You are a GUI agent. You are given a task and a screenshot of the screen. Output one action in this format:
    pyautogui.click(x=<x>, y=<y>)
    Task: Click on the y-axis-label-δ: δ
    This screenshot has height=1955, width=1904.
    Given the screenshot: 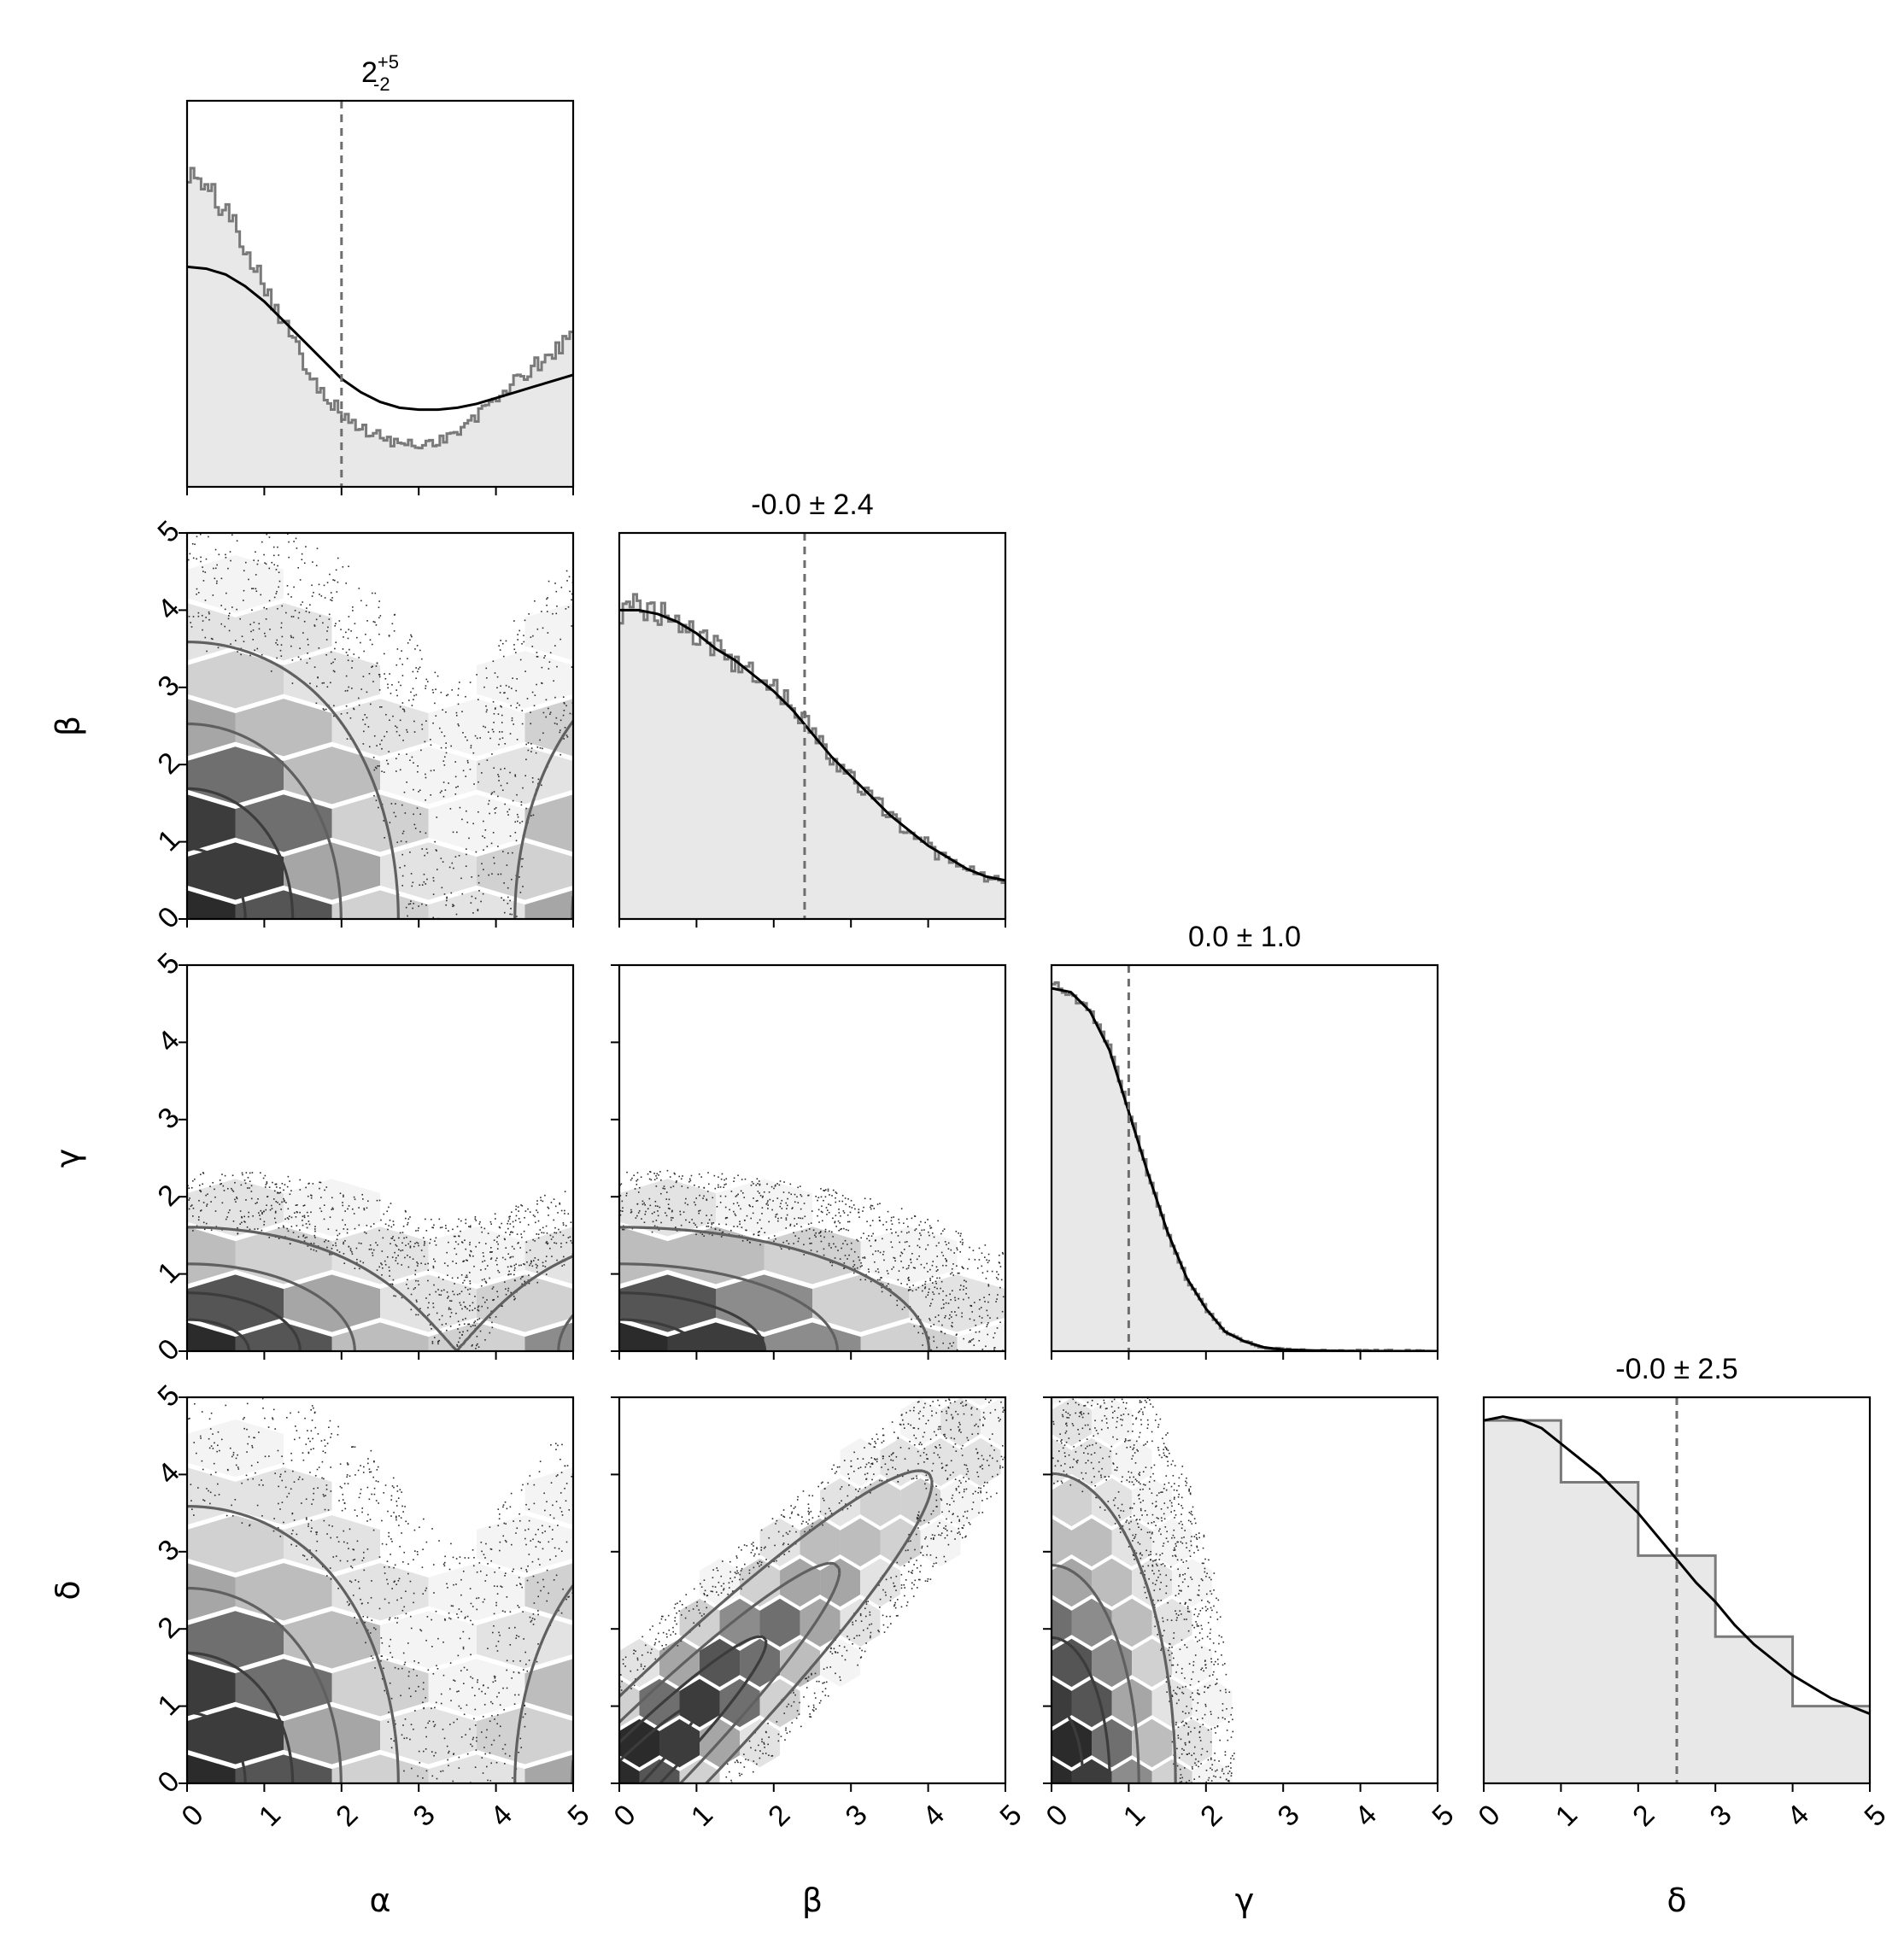 What is the action you would take?
    pyautogui.click(x=68, y=1590)
    